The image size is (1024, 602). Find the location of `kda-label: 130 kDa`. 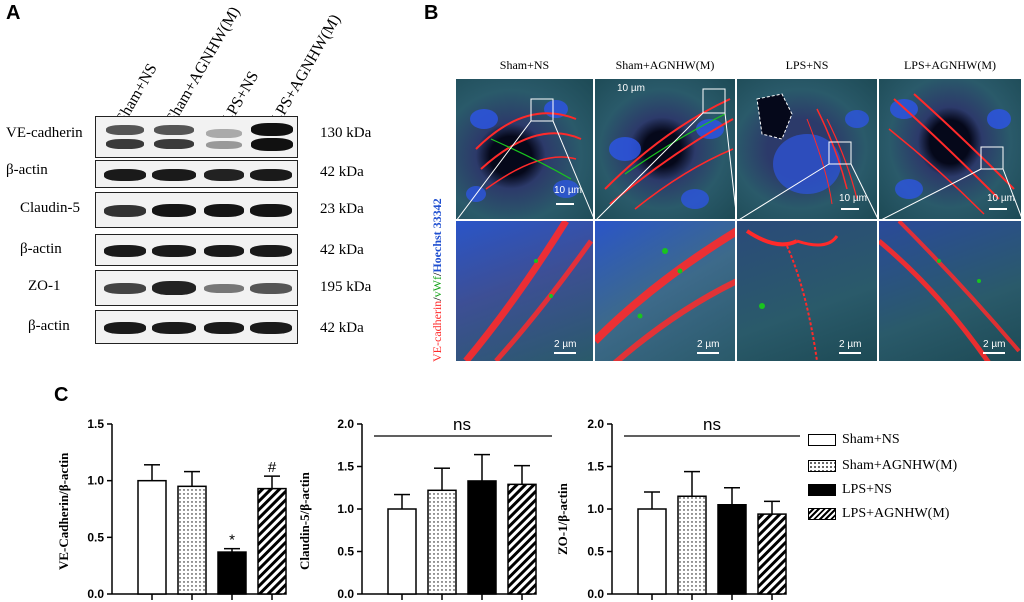

kda-label: 130 kDa is located at coordinates (346, 133).